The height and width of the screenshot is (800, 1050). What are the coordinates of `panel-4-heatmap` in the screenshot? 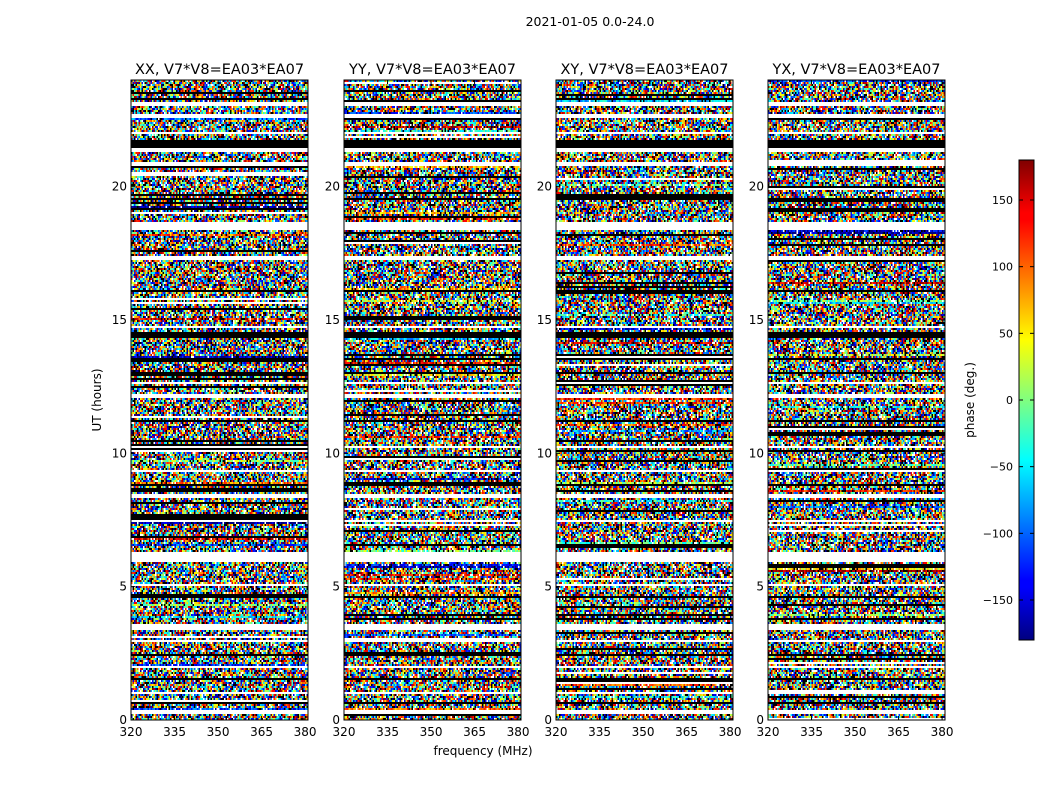 It's located at (856, 400).